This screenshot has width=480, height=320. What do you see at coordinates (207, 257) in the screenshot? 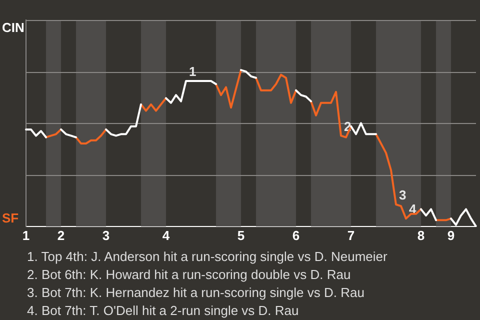
I see `text: 1. Top 4th: J. Anderson hit a run-scoring single vs D. Neumeier` at bounding box center [207, 257].